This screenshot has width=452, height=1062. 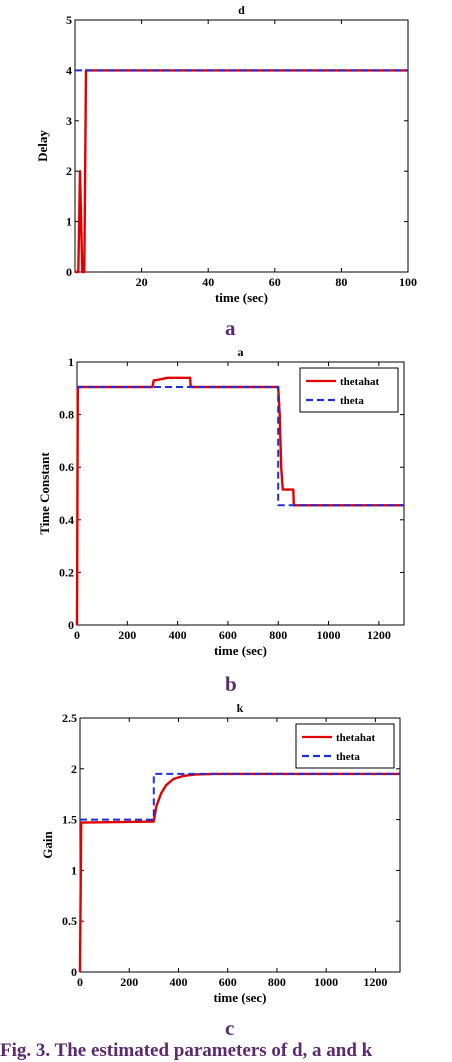 I want to click on x-tick-label: 20, so click(x=142, y=282).